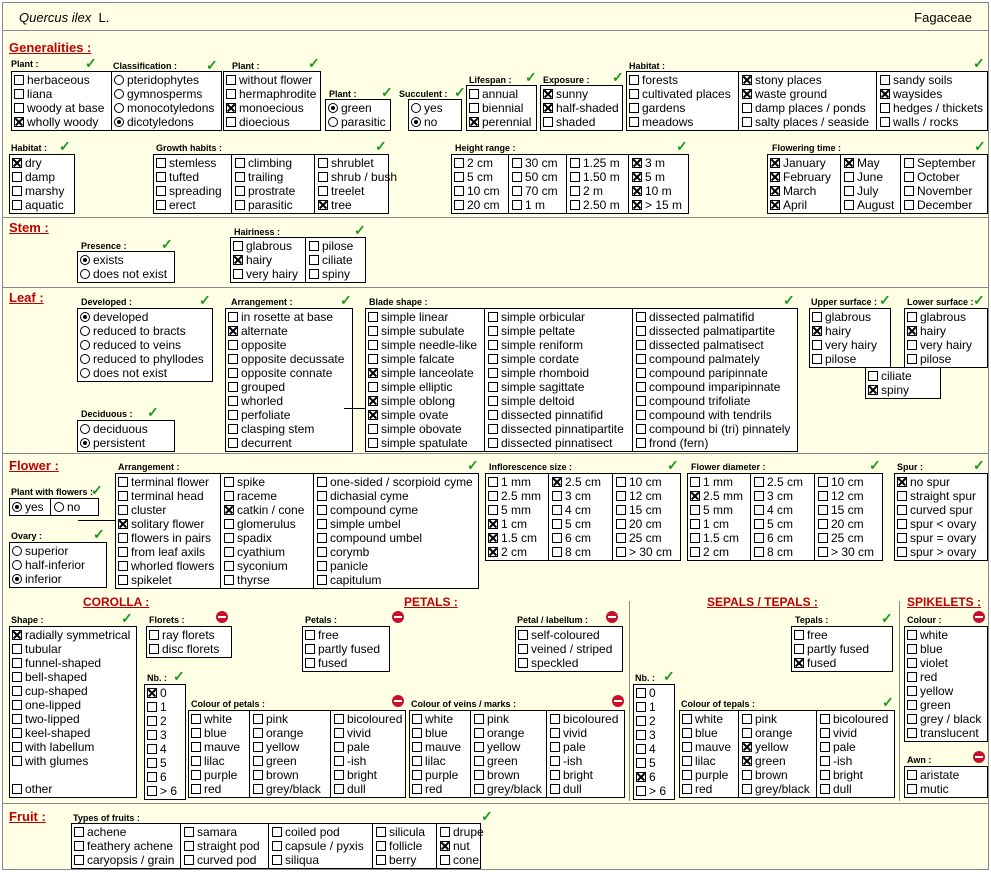  Describe the element at coordinates (258, 331) in the screenshot. I see `option-alternate: alternate` at that location.